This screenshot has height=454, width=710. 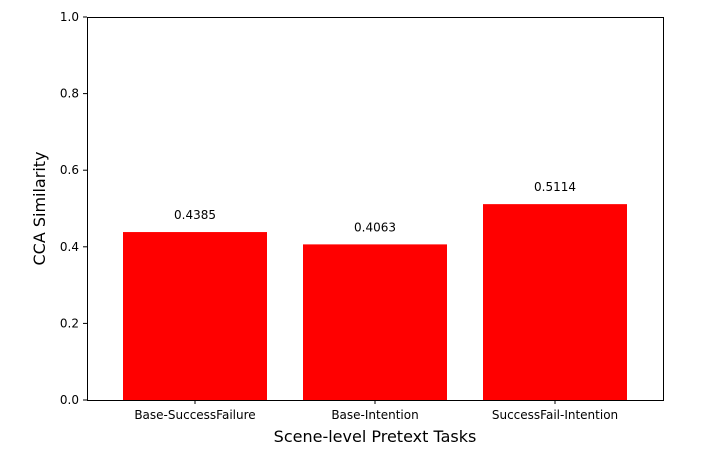 What do you see at coordinates (69, 17) in the screenshot?
I see `y-tick-label: 1.0` at bounding box center [69, 17].